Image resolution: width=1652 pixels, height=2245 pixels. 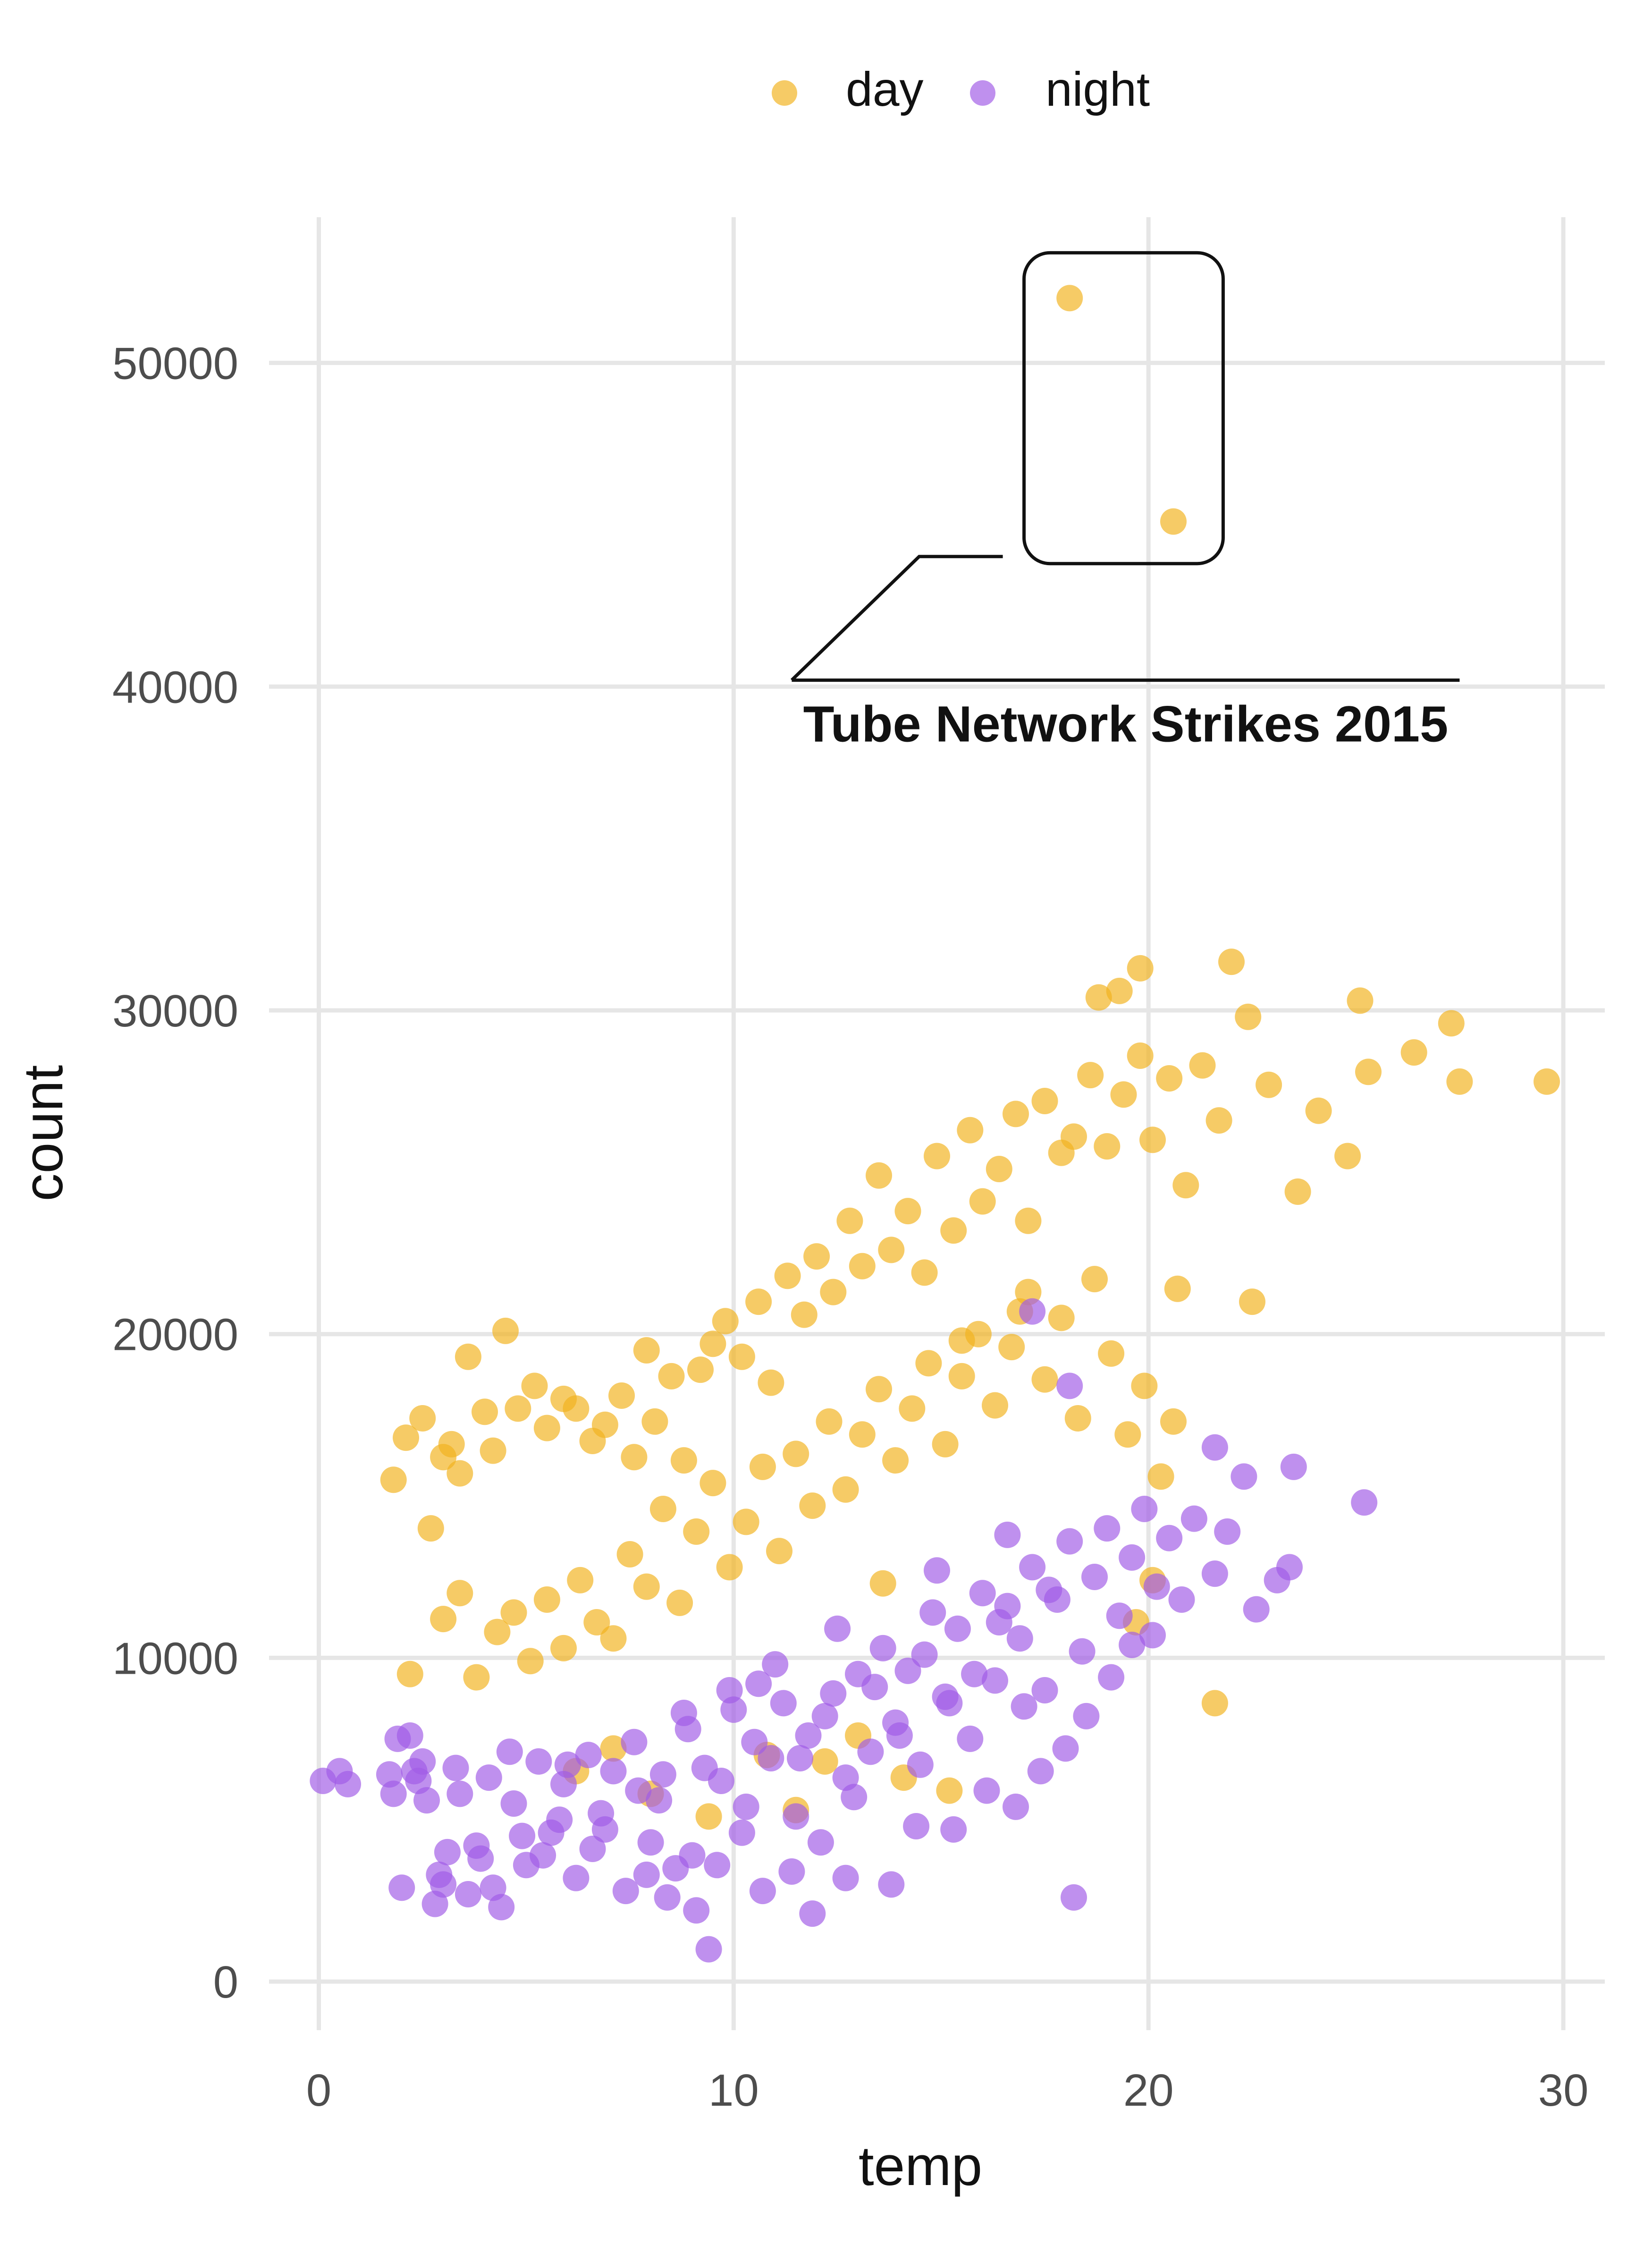 What do you see at coordinates (1126, 724) in the screenshot?
I see `annotation-label: Tube Network Strikes 2015` at bounding box center [1126, 724].